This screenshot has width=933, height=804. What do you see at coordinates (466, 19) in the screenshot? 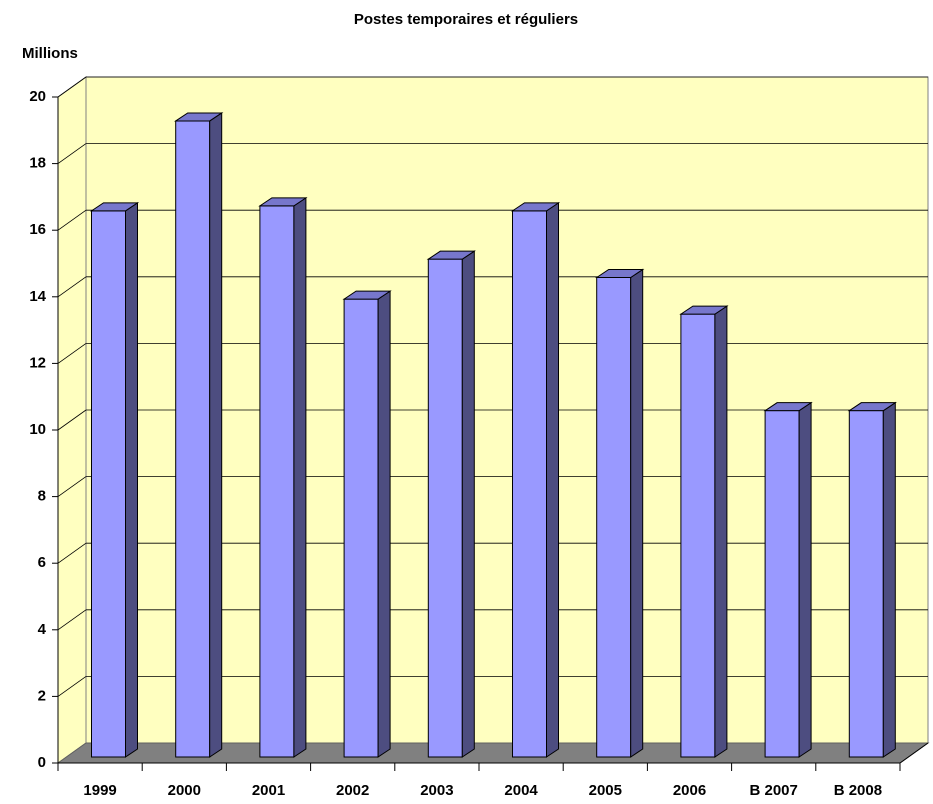
I see `chart-title: Postes temporaires et réguliers` at bounding box center [466, 19].